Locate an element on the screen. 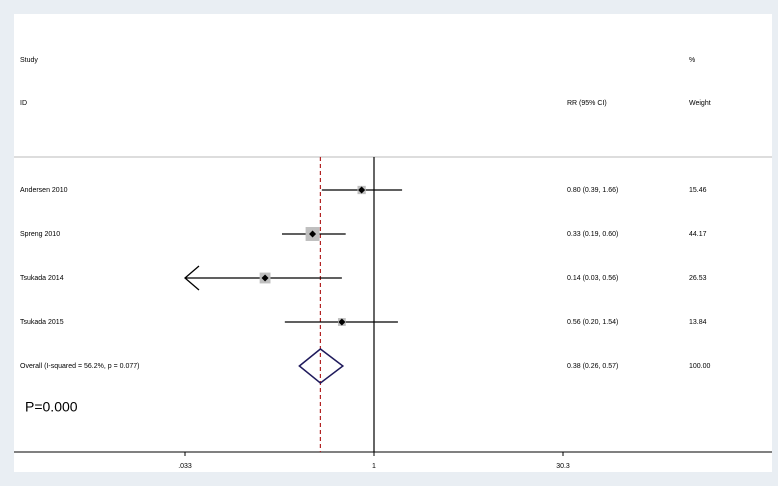 The image size is (778, 486). overall-effect-label: 0.38 (0.26, 0.57) is located at coordinates (592, 366).